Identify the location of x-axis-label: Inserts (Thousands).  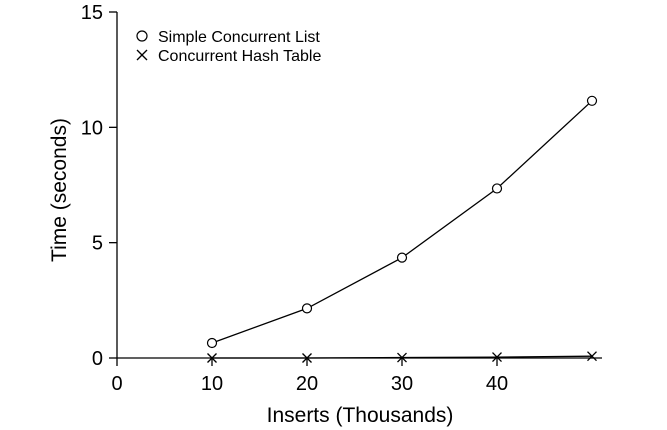
(360, 415).